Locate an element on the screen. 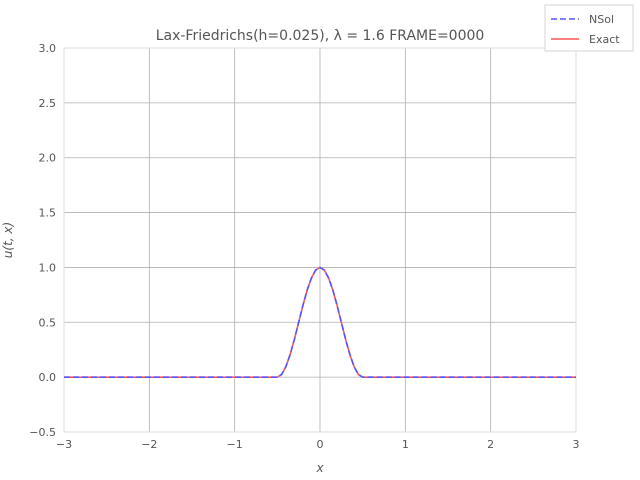 The width and height of the screenshot is (640, 480). legend-label-nsol: NSol is located at coordinates (601, 19).